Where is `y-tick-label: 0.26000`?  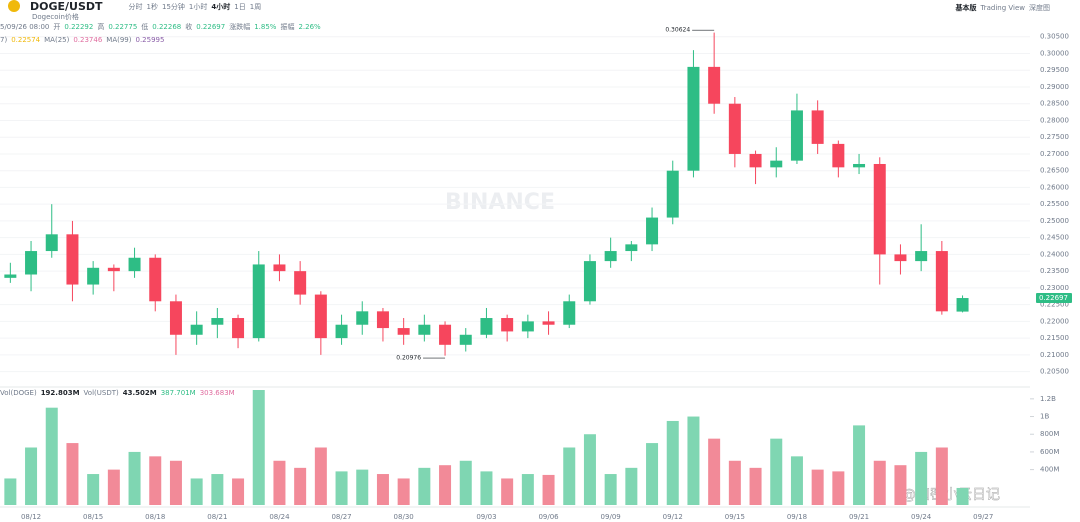 y-tick-label: 0.26000 is located at coordinates (1054, 187).